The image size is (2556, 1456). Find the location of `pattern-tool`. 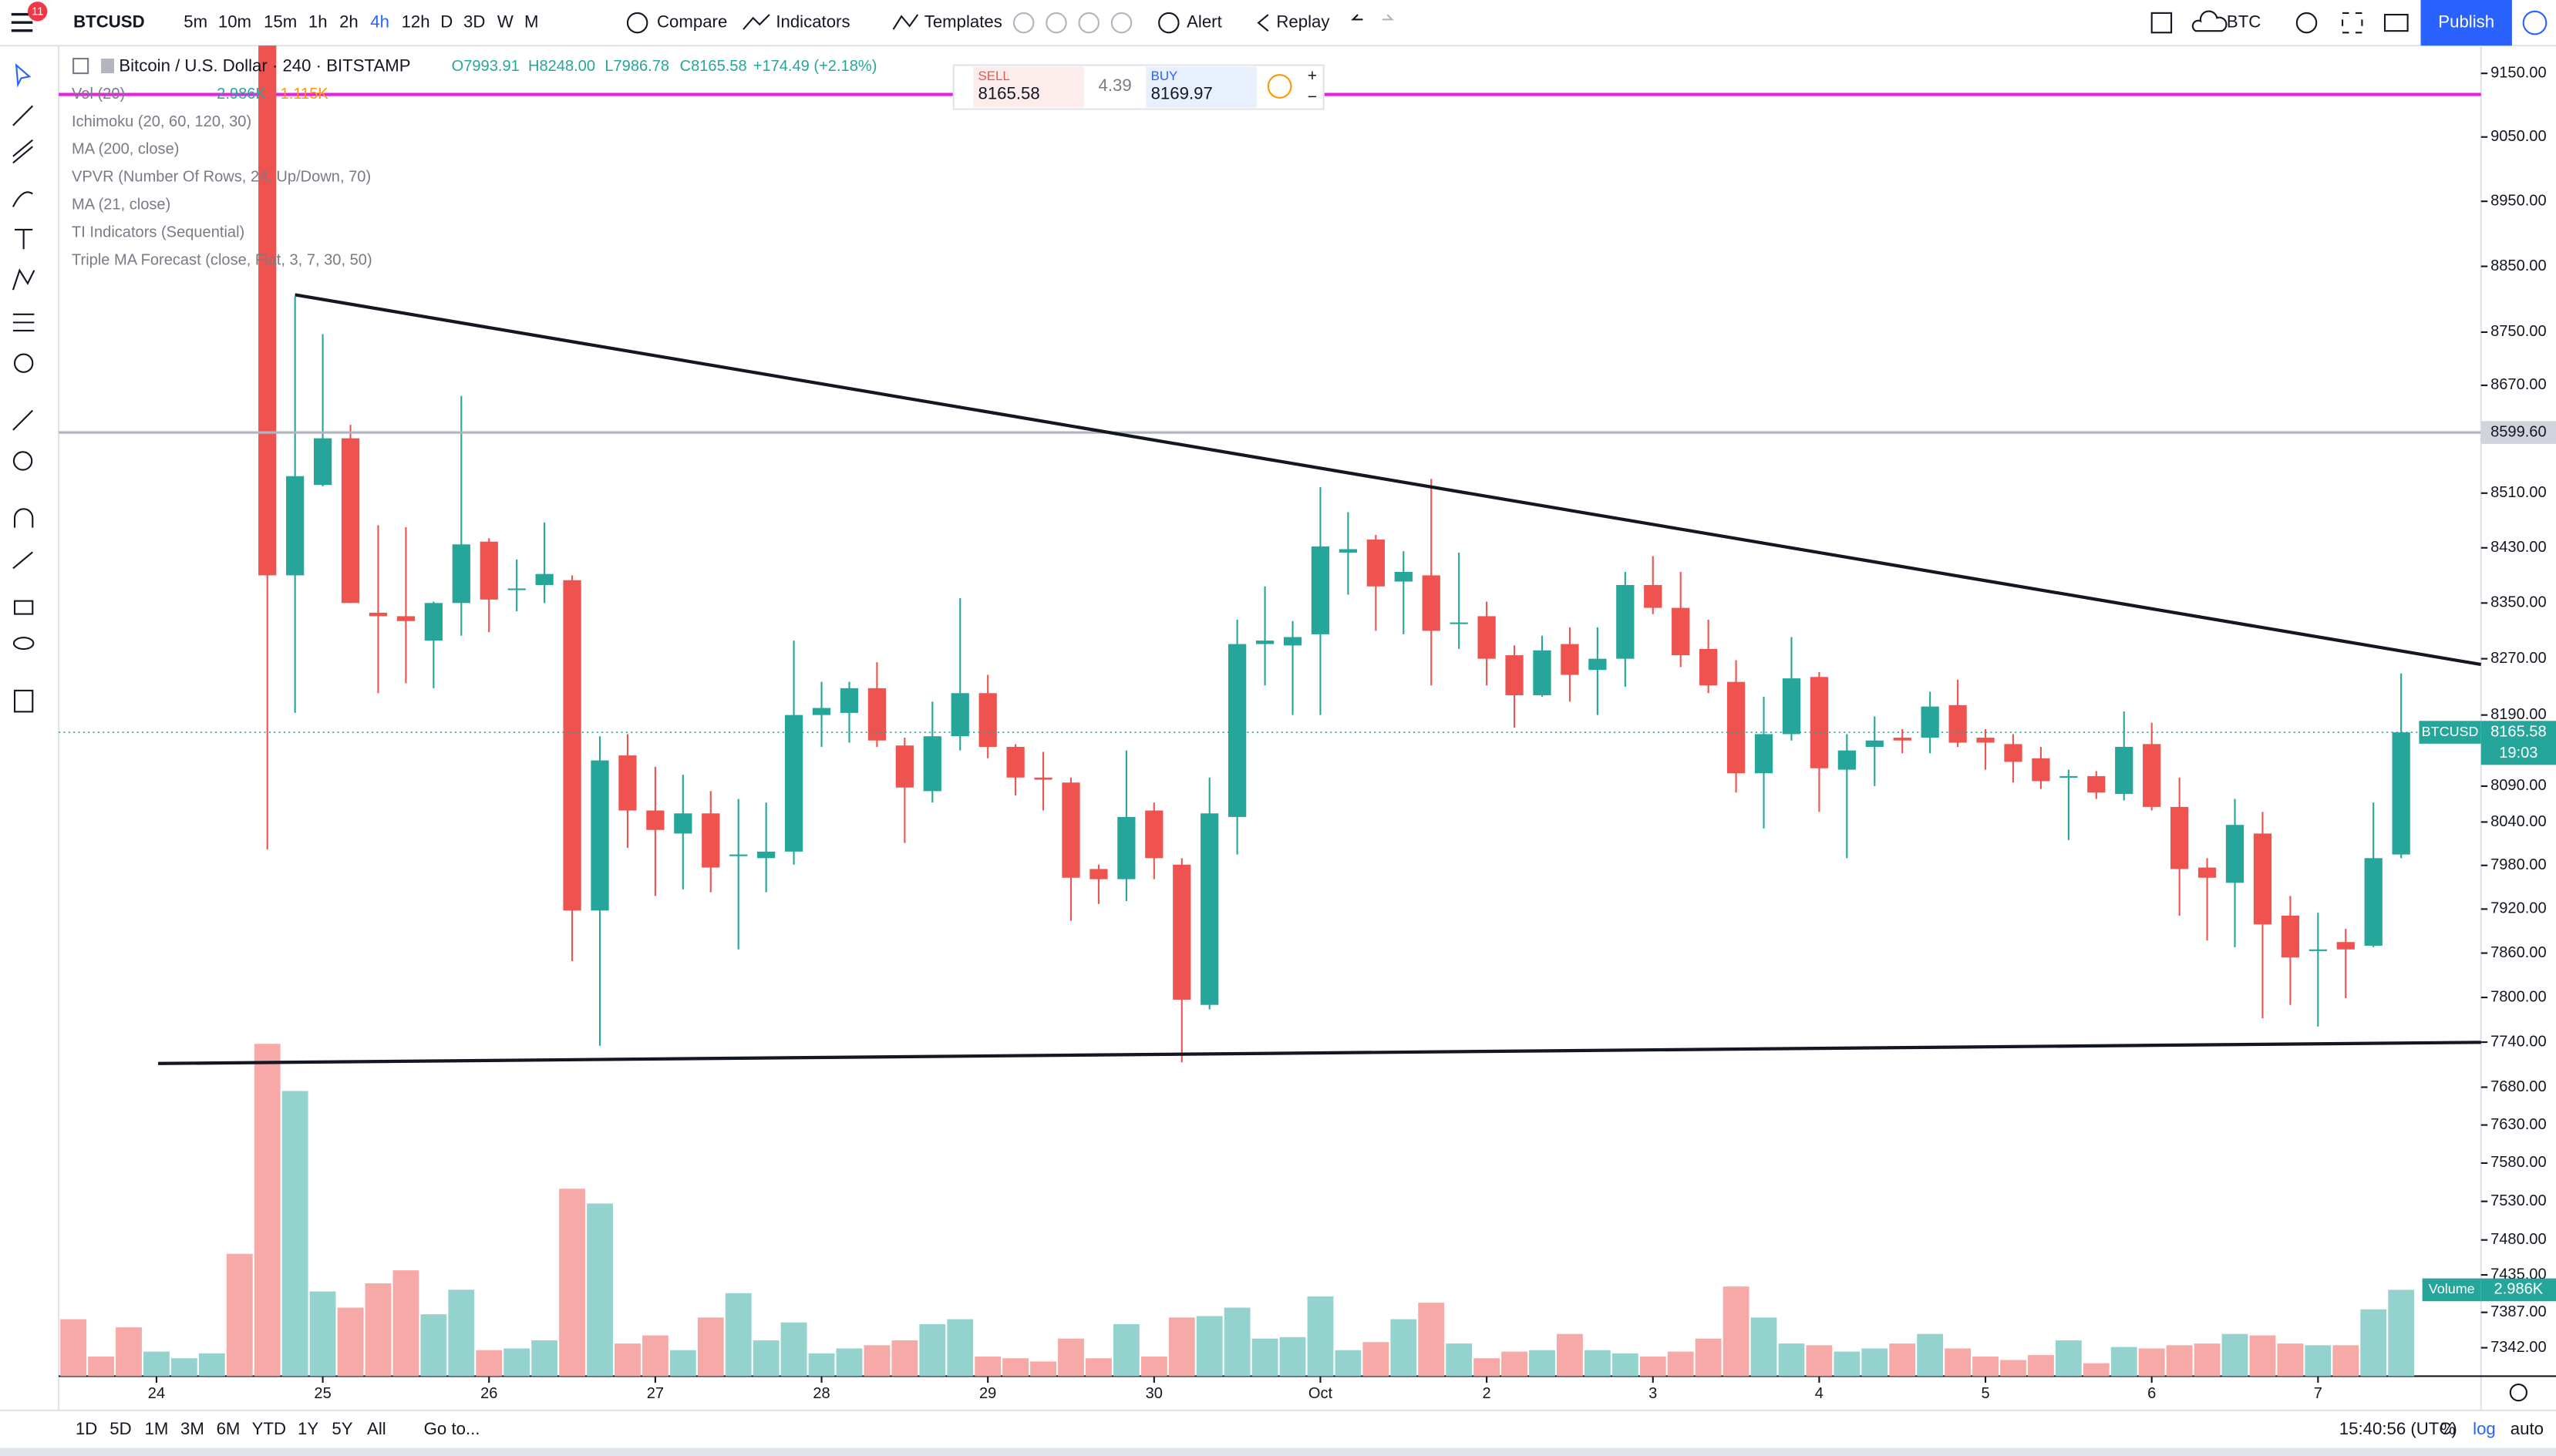

pattern-tool is located at coordinates (24, 279).